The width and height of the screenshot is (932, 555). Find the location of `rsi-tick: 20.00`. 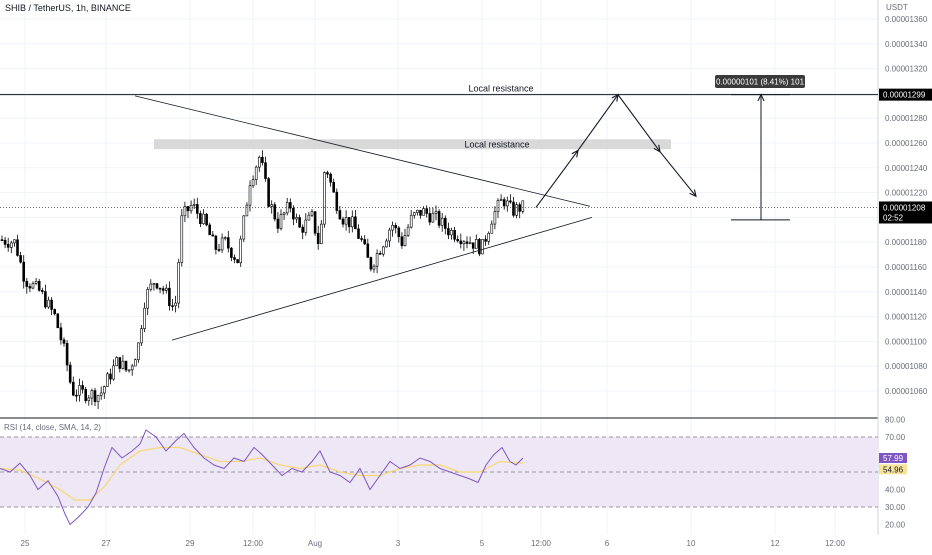

rsi-tick: 20.00 is located at coordinates (895, 525).